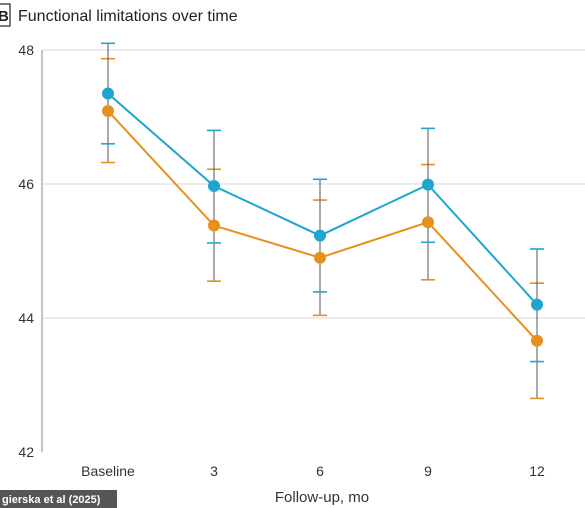 This screenshot has width=585, height=508. What do you see at coordinates (26, 318) in the screenshot?
I see `y-tick-label: 44` at bounding box center [26, 318].